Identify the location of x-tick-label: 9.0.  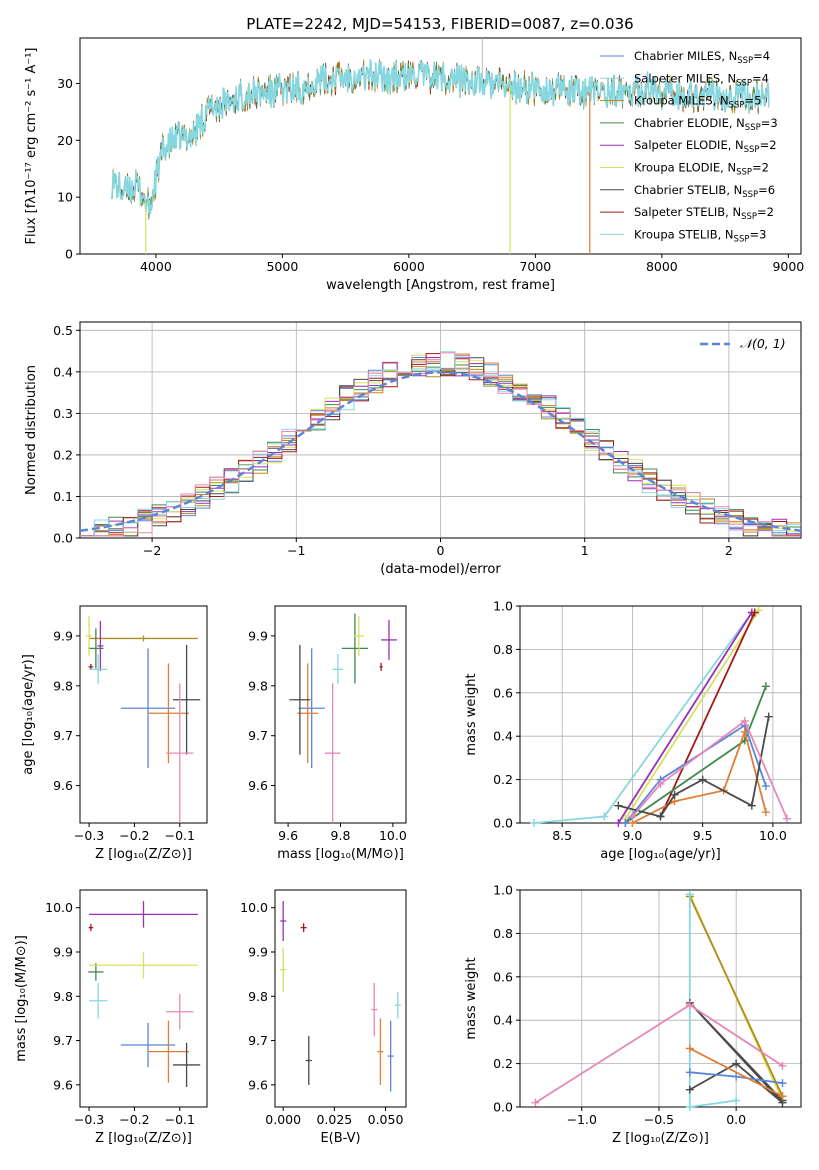
(632, 835).